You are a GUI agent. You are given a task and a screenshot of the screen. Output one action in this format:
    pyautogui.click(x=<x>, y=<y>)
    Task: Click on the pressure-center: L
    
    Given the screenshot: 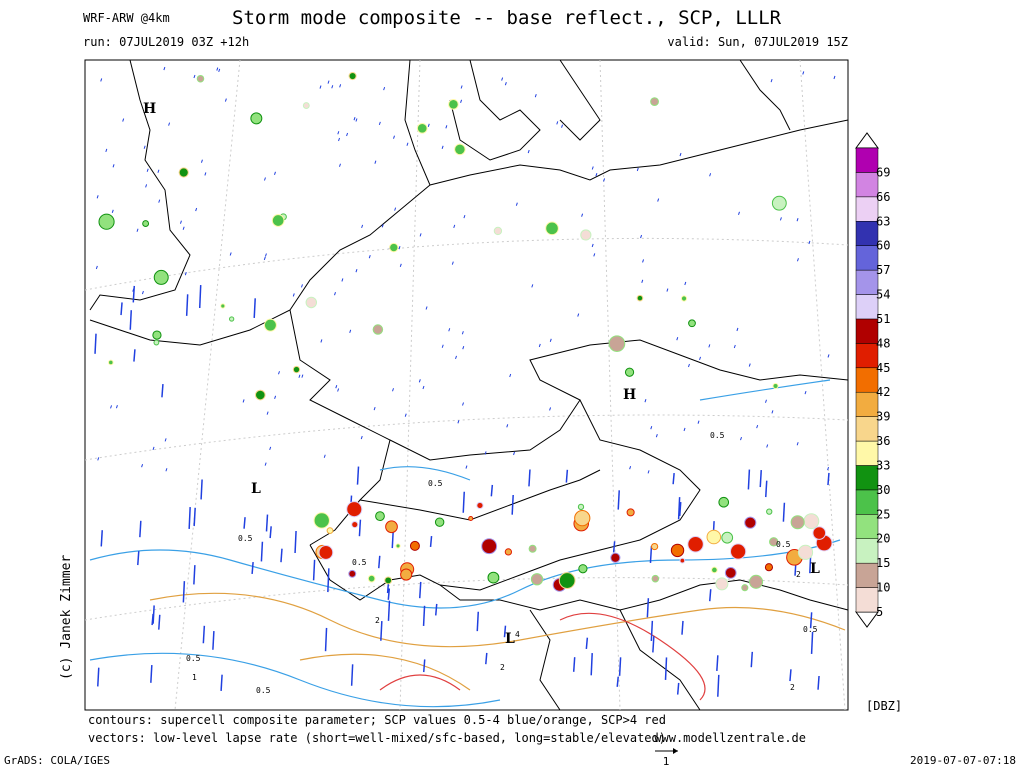 What is the action you would take?
    pyautogui.click(x=256, y=489)
    